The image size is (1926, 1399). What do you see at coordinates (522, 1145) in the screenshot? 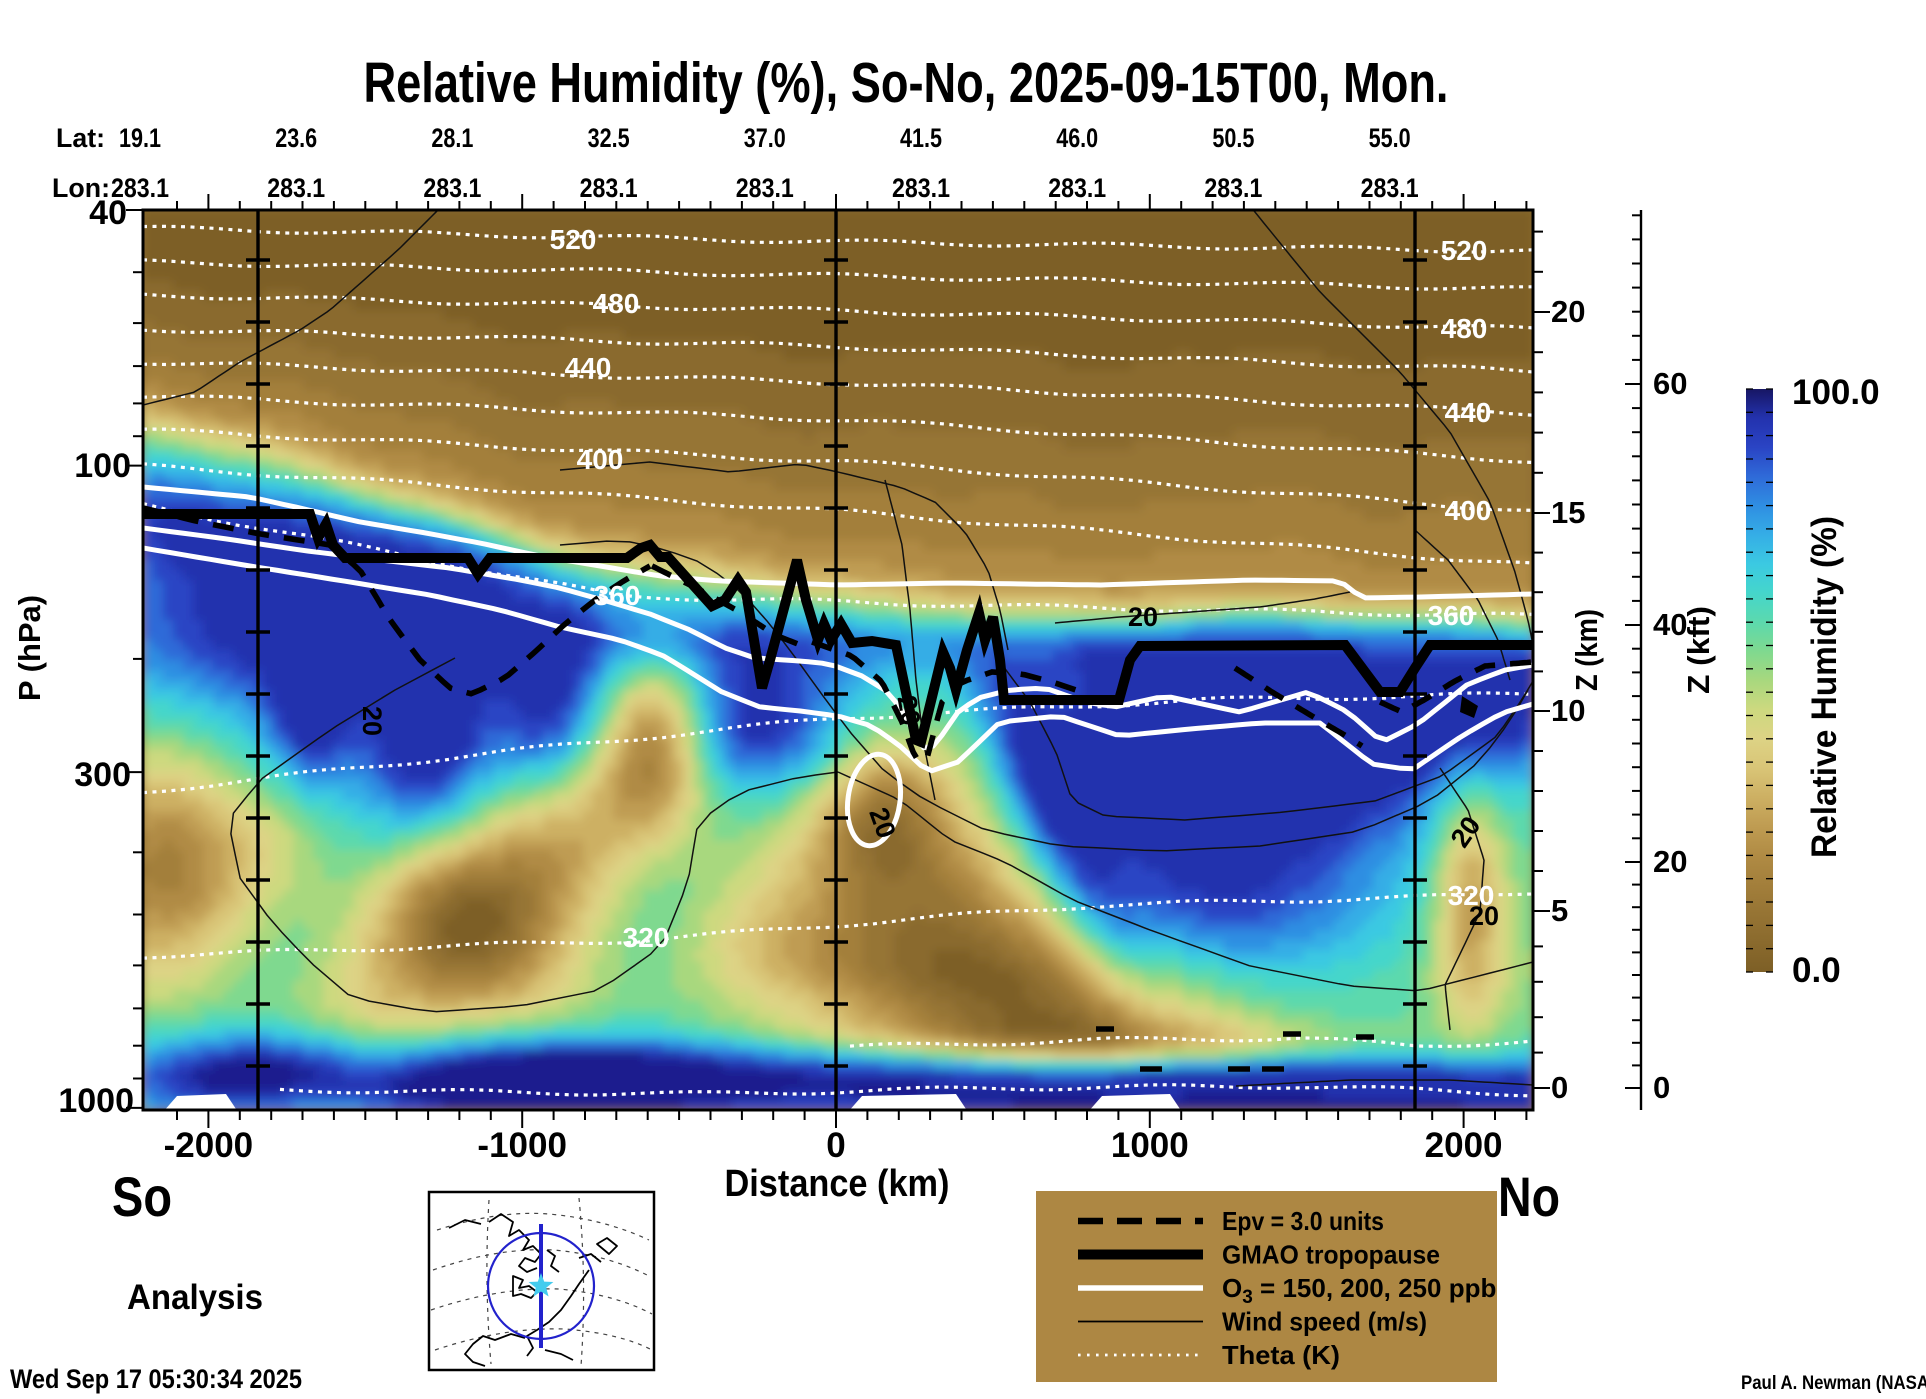
I see `svg-text: -1000` at bounding box center [522, 1145].